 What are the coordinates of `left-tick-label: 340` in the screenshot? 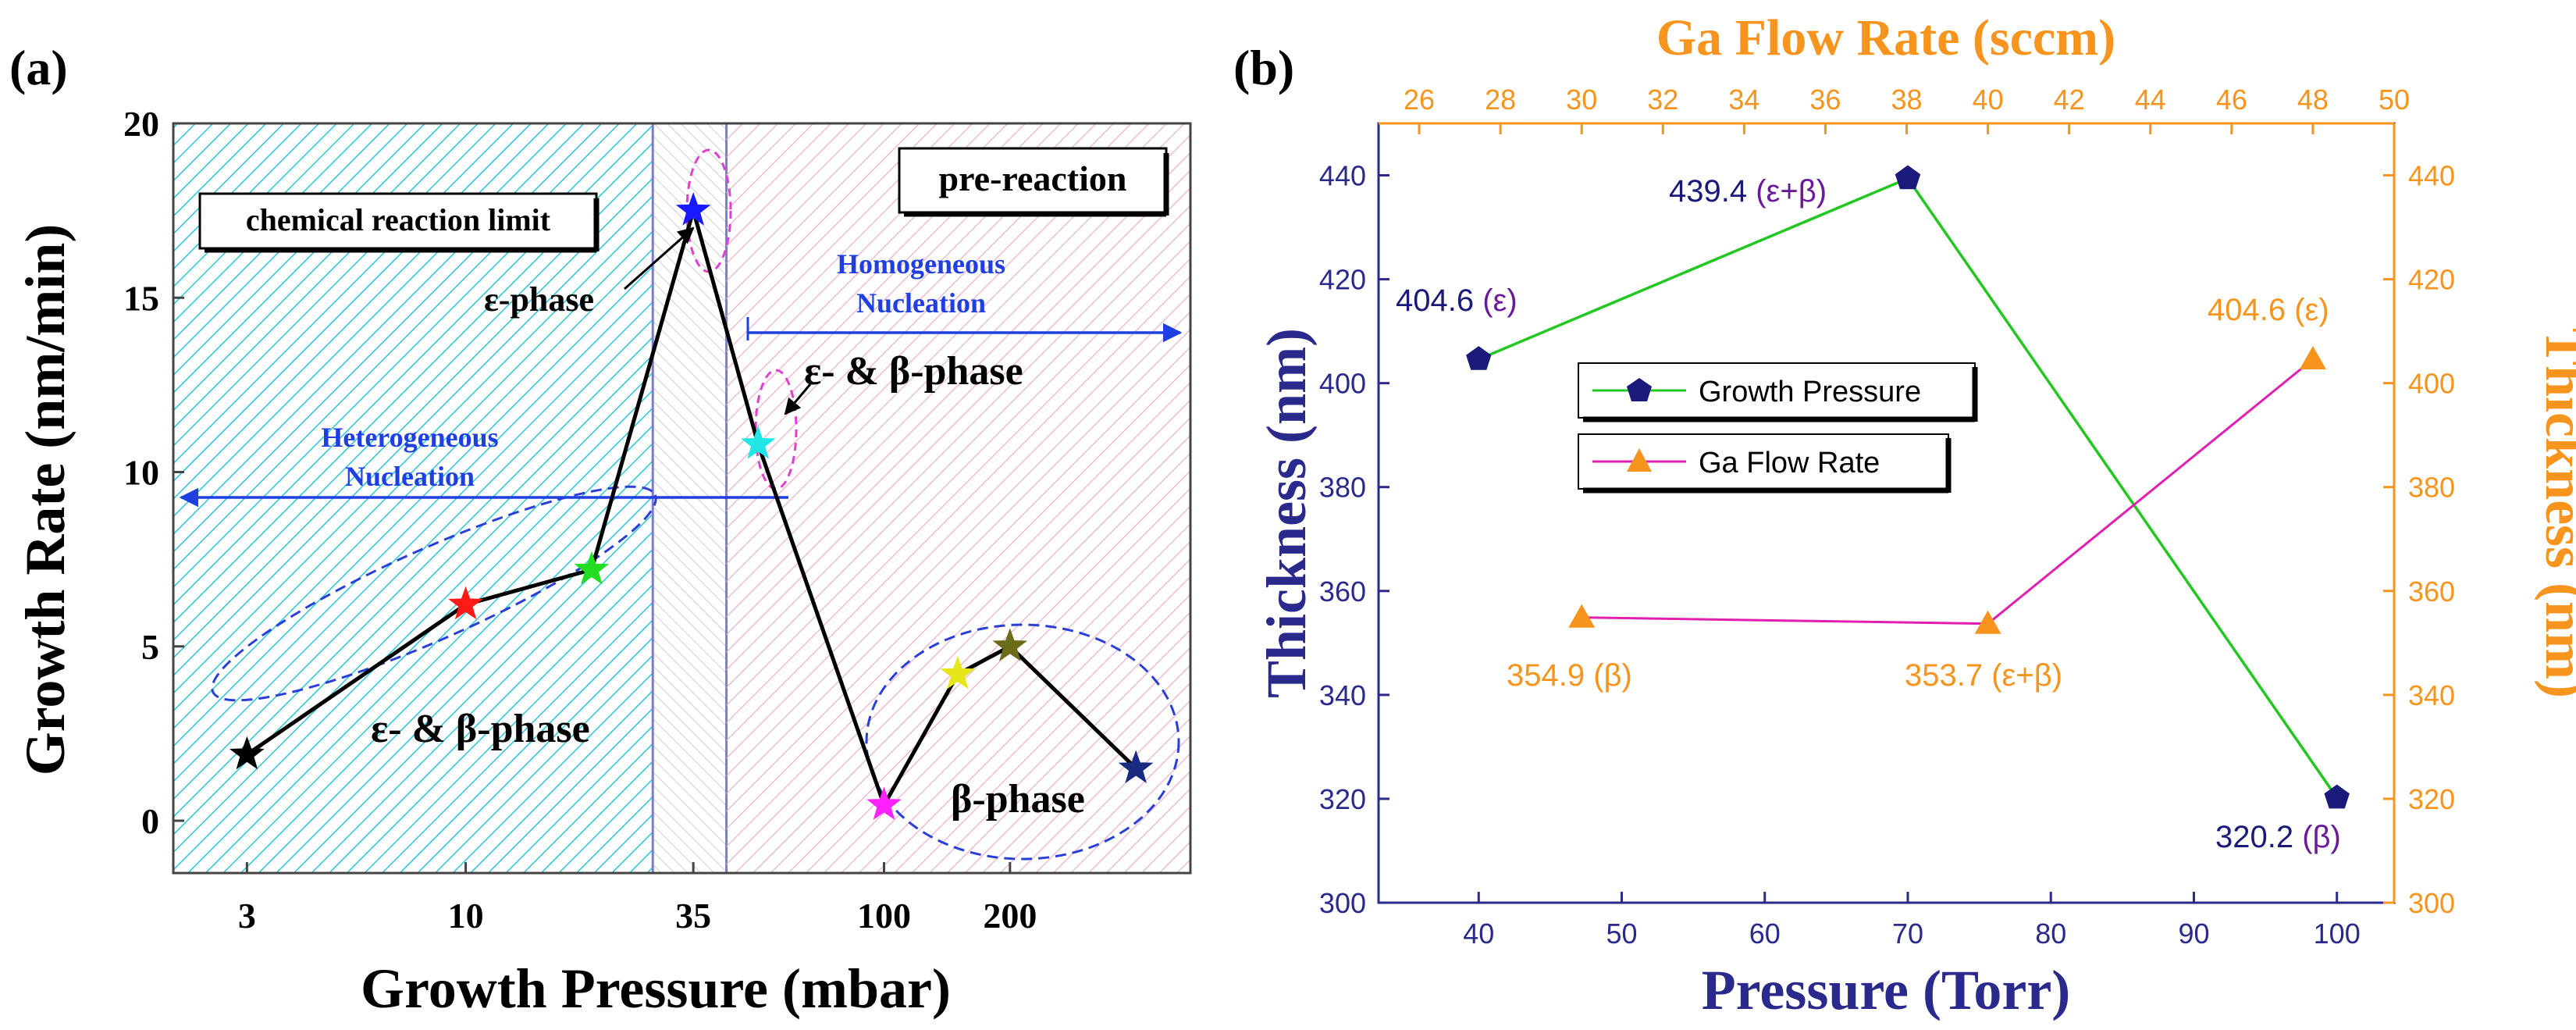 It's located at (1342, 695).